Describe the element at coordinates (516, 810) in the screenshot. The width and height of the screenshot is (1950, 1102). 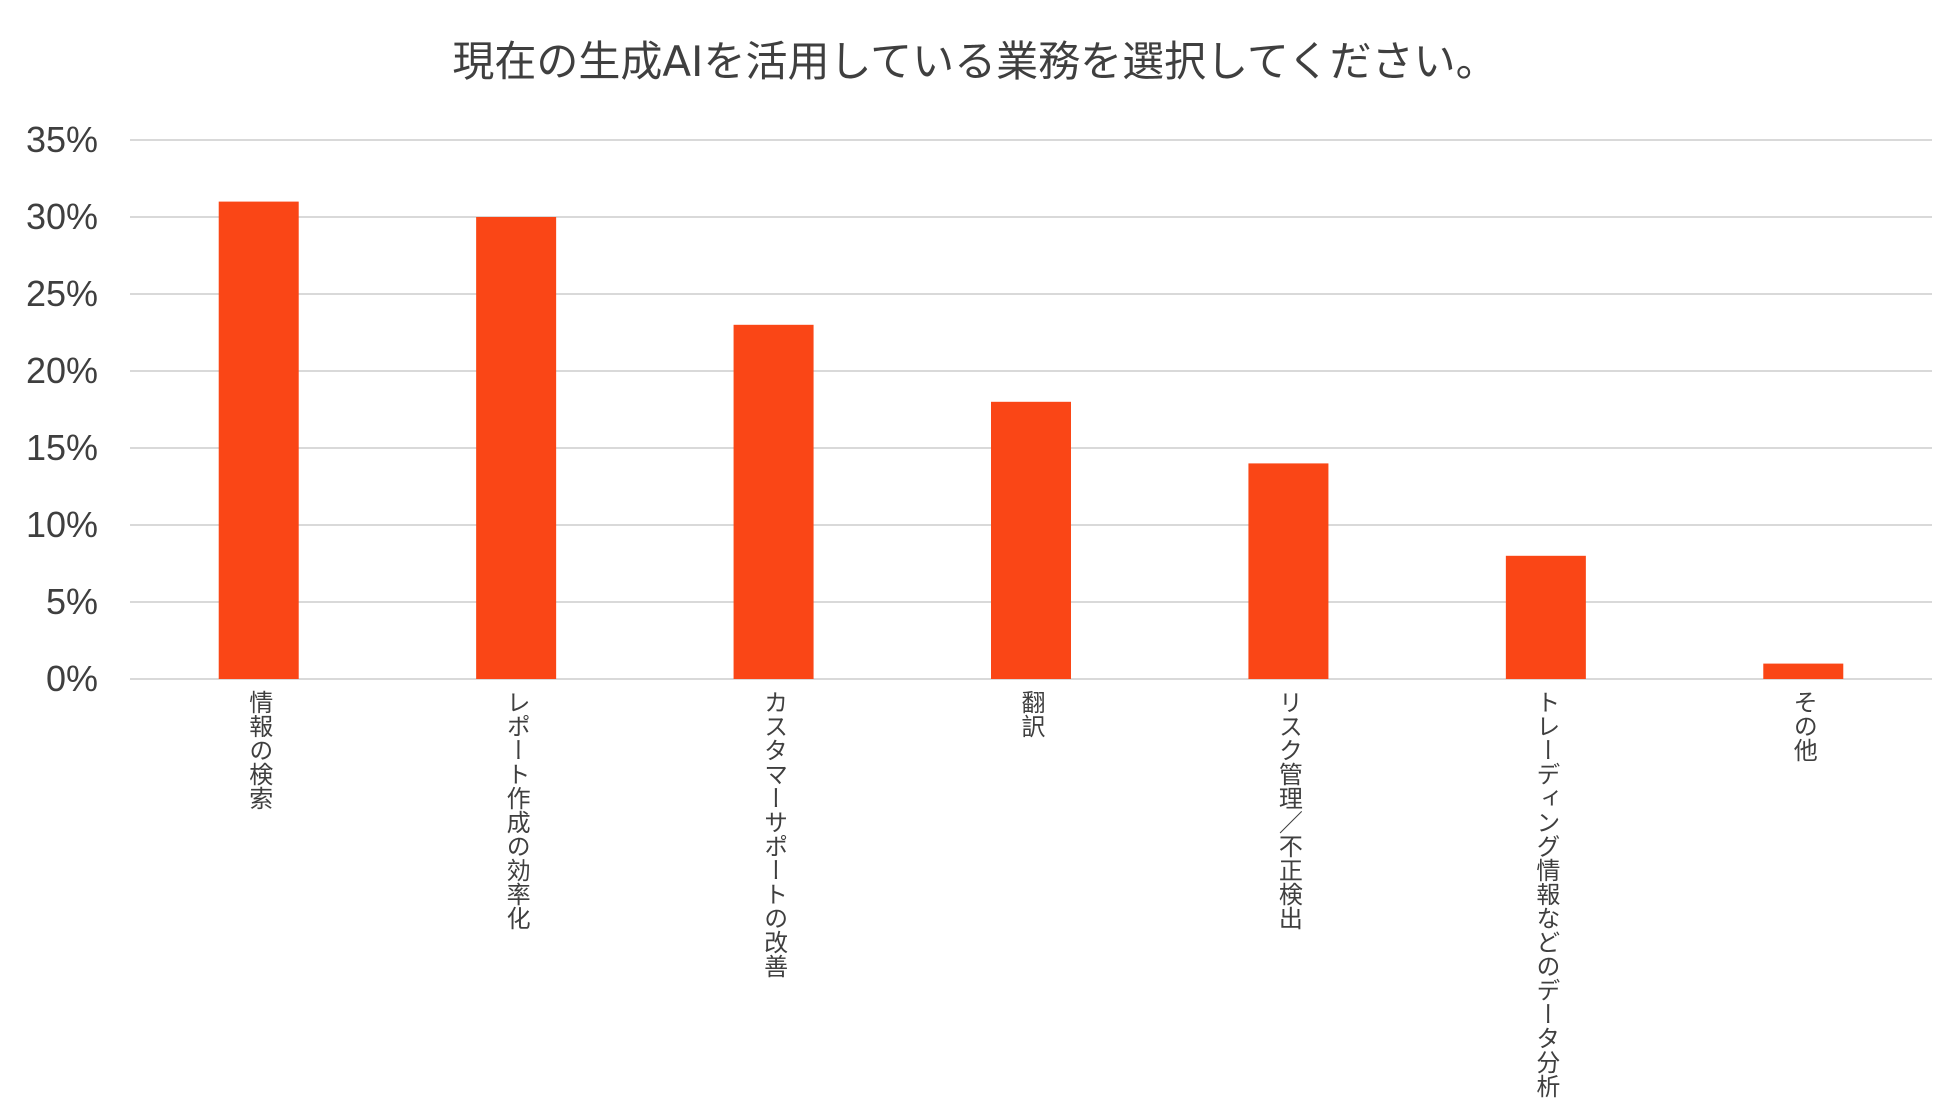
I see `x-category-label: レポート作成の効率化` at that location.